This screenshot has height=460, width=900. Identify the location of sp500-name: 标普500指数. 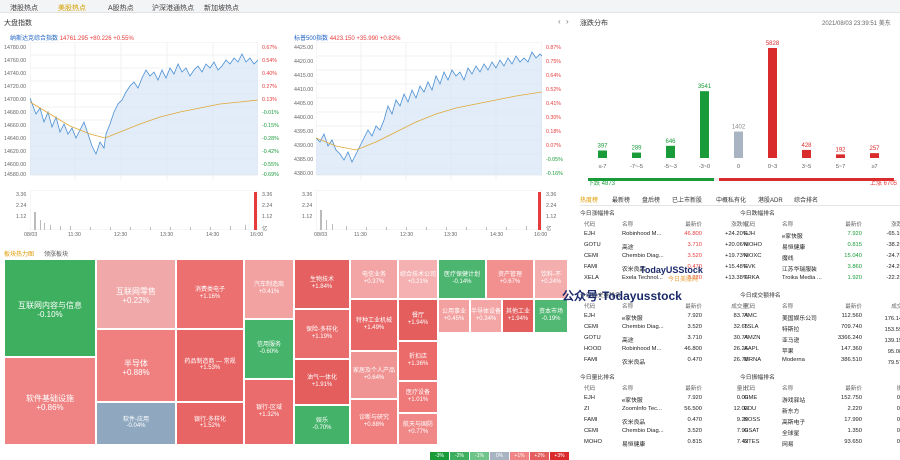
(311, 39).